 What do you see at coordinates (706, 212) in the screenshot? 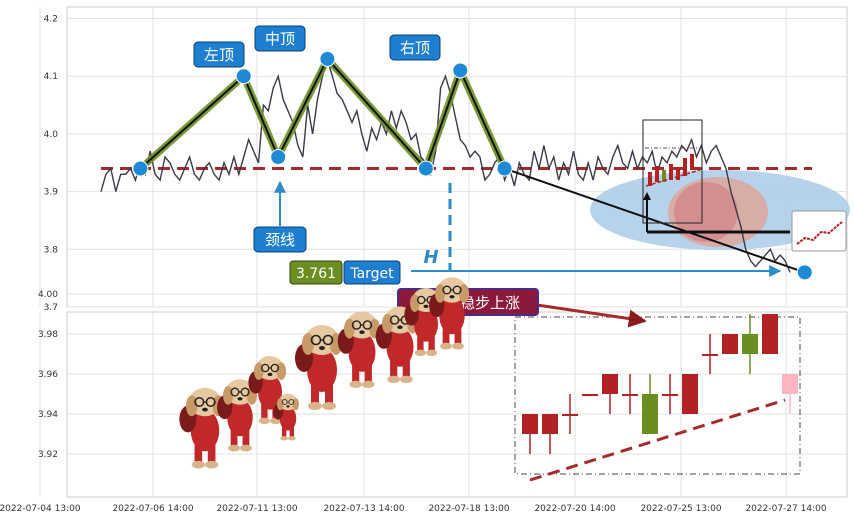
I see `breakdown-ellipse-core` at bounding box center [706, 212].